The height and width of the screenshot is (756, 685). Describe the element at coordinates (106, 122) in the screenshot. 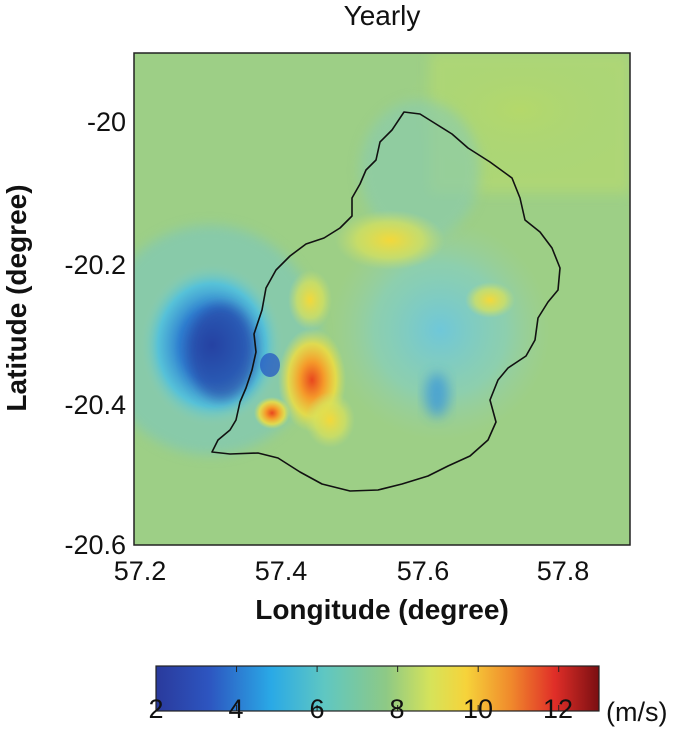

I see `ytick-label: -20` at that location.